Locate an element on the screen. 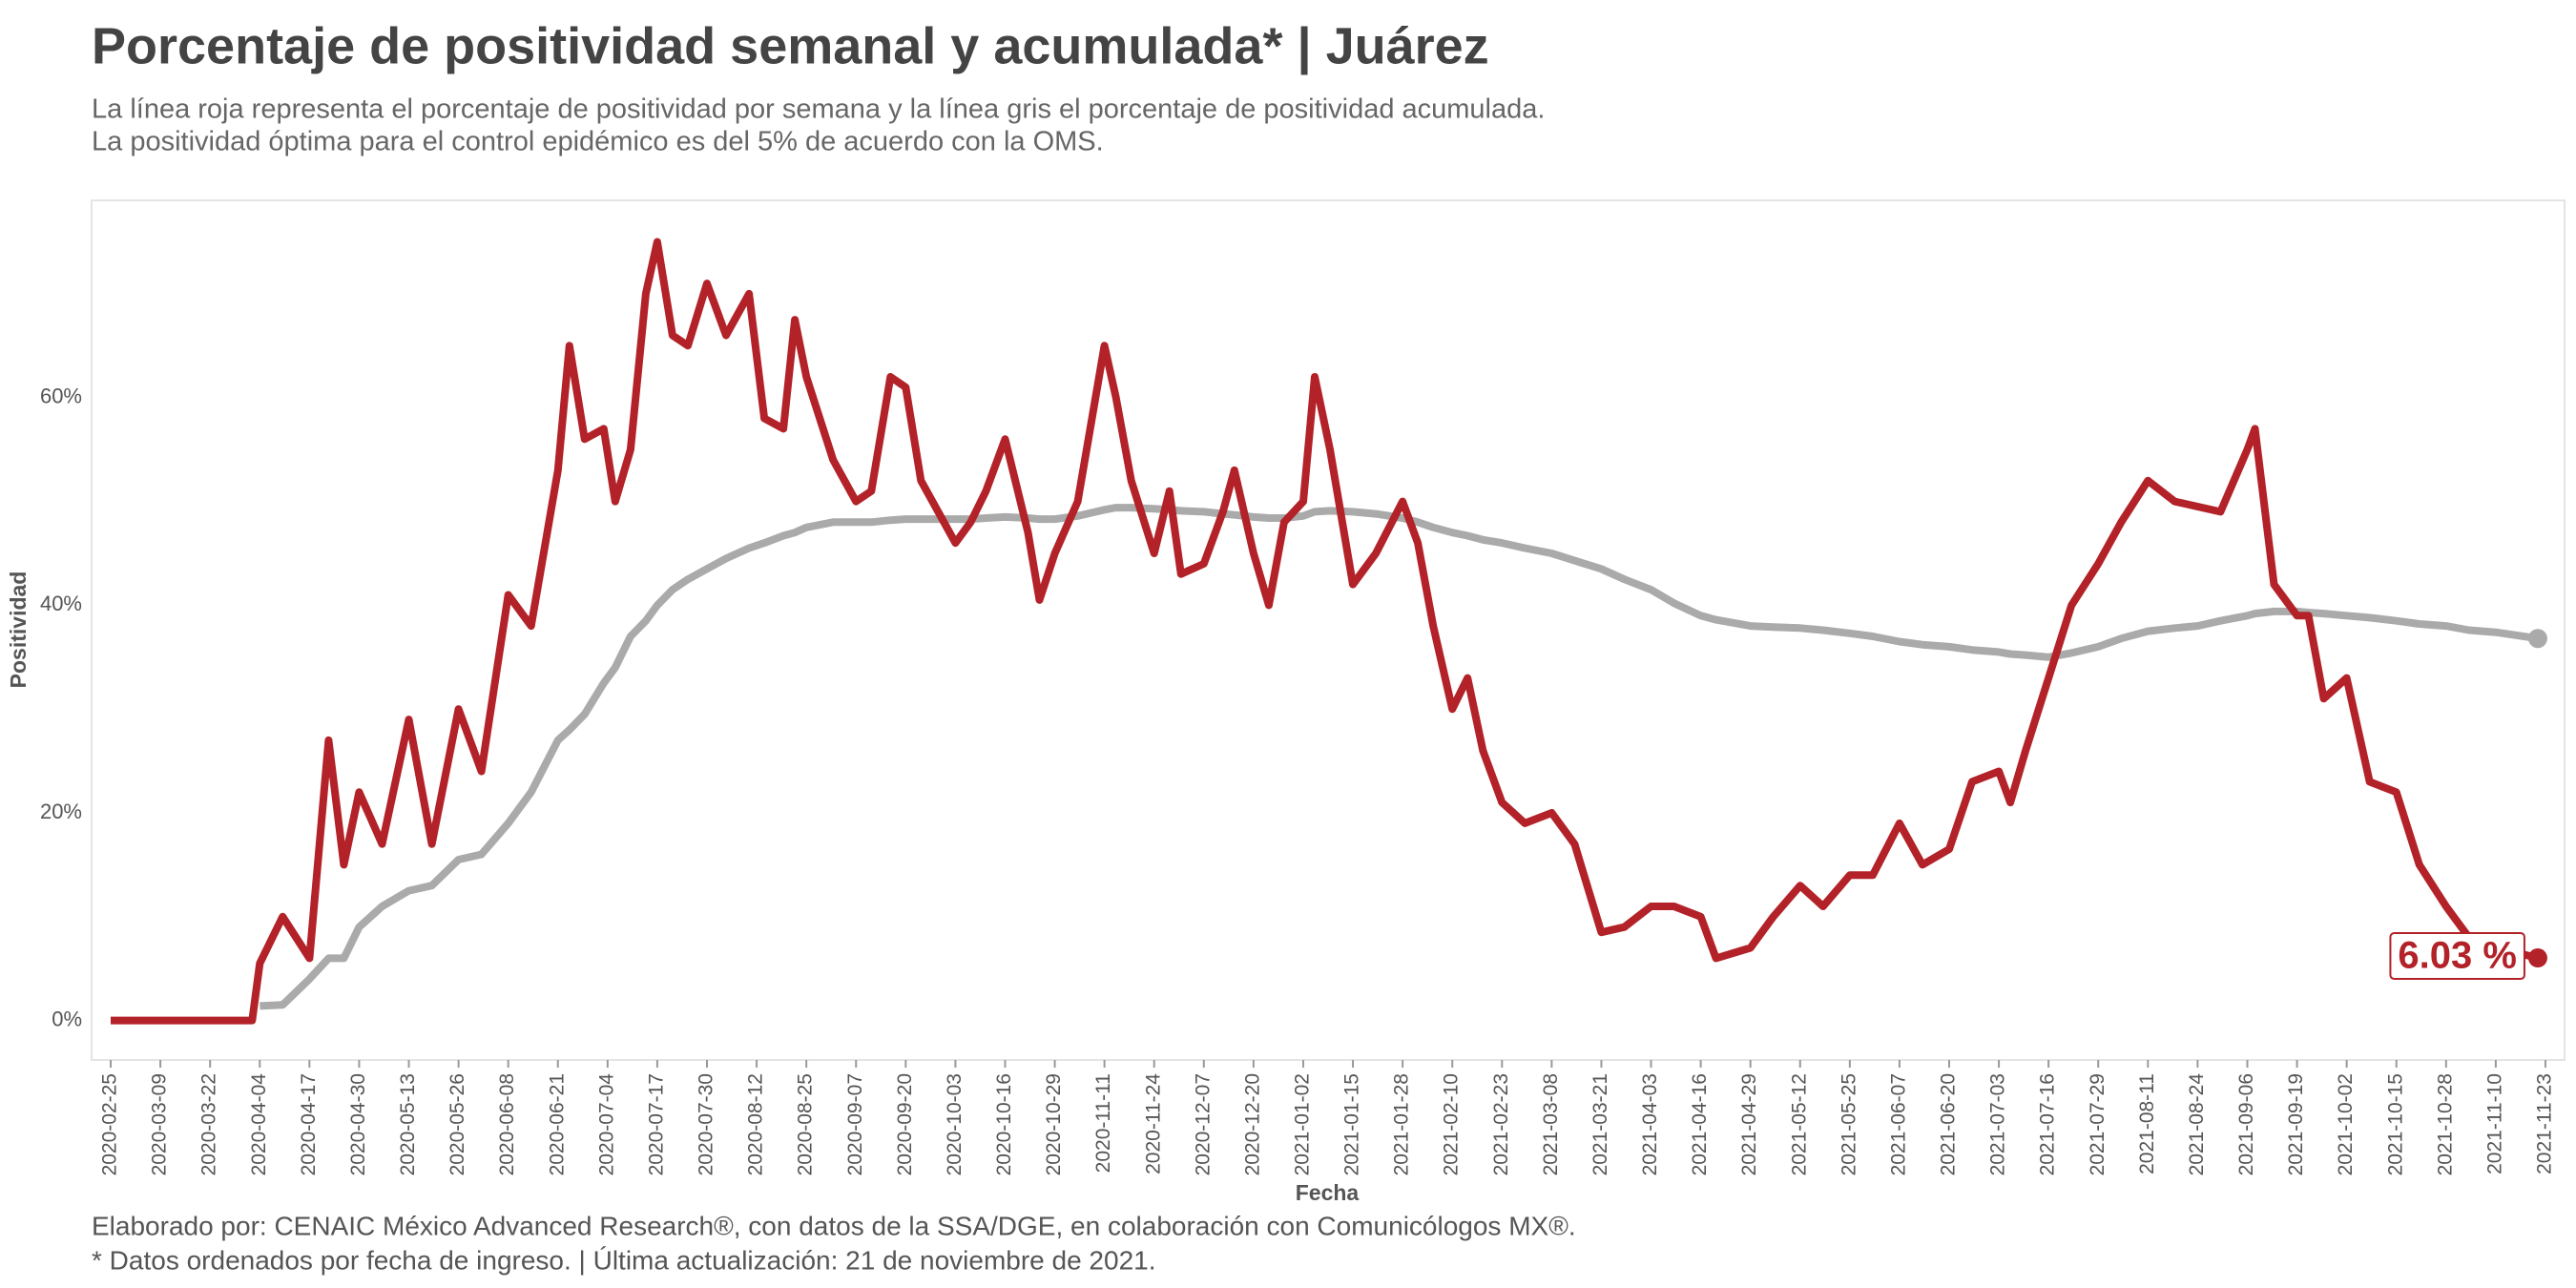  y-axis-label: Positividad is located at coordinates (18, 630).